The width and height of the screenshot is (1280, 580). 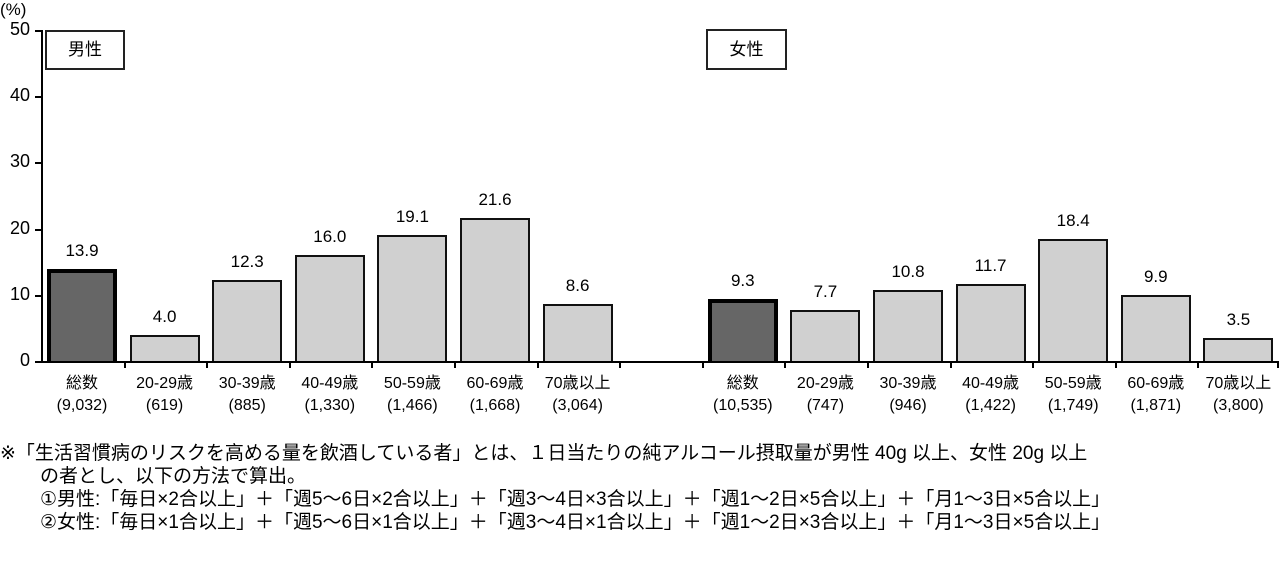 What do you see at coordinates (1238, 383) in the screenshot?
I see `category-name: 70歳以上` at bounding box center [1238, 383].